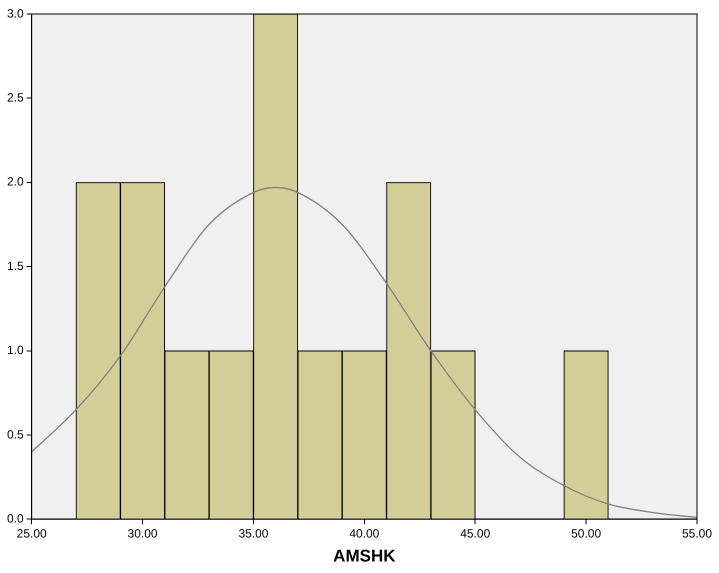 The image size is (719, 573). I want to click on y-tick-label: 1.0, so click(15, 350).